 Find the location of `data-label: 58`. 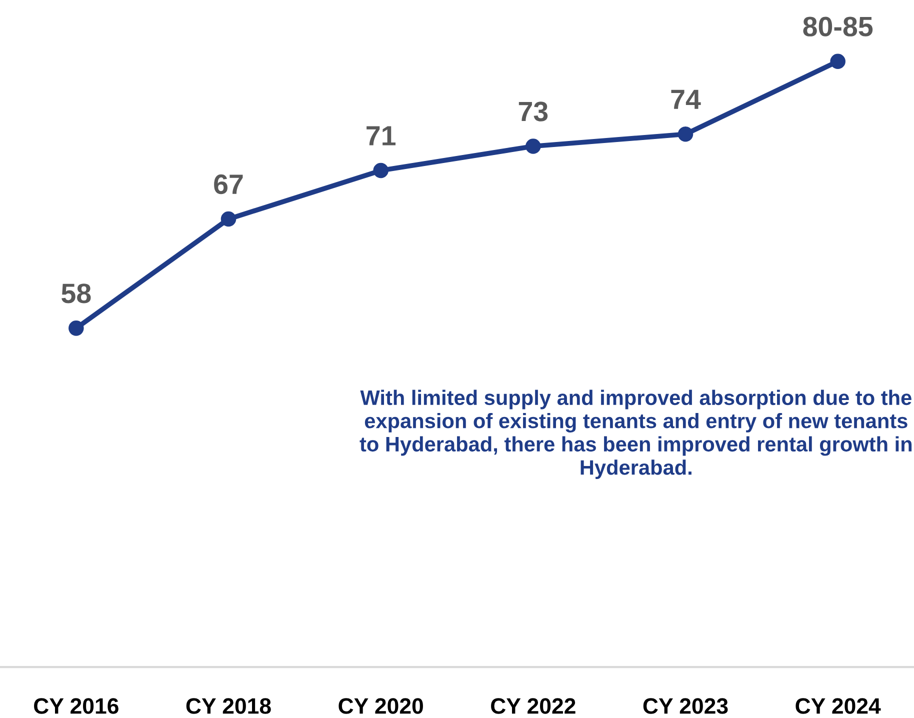

data-label: 58 is located at coordinates (76, 294).